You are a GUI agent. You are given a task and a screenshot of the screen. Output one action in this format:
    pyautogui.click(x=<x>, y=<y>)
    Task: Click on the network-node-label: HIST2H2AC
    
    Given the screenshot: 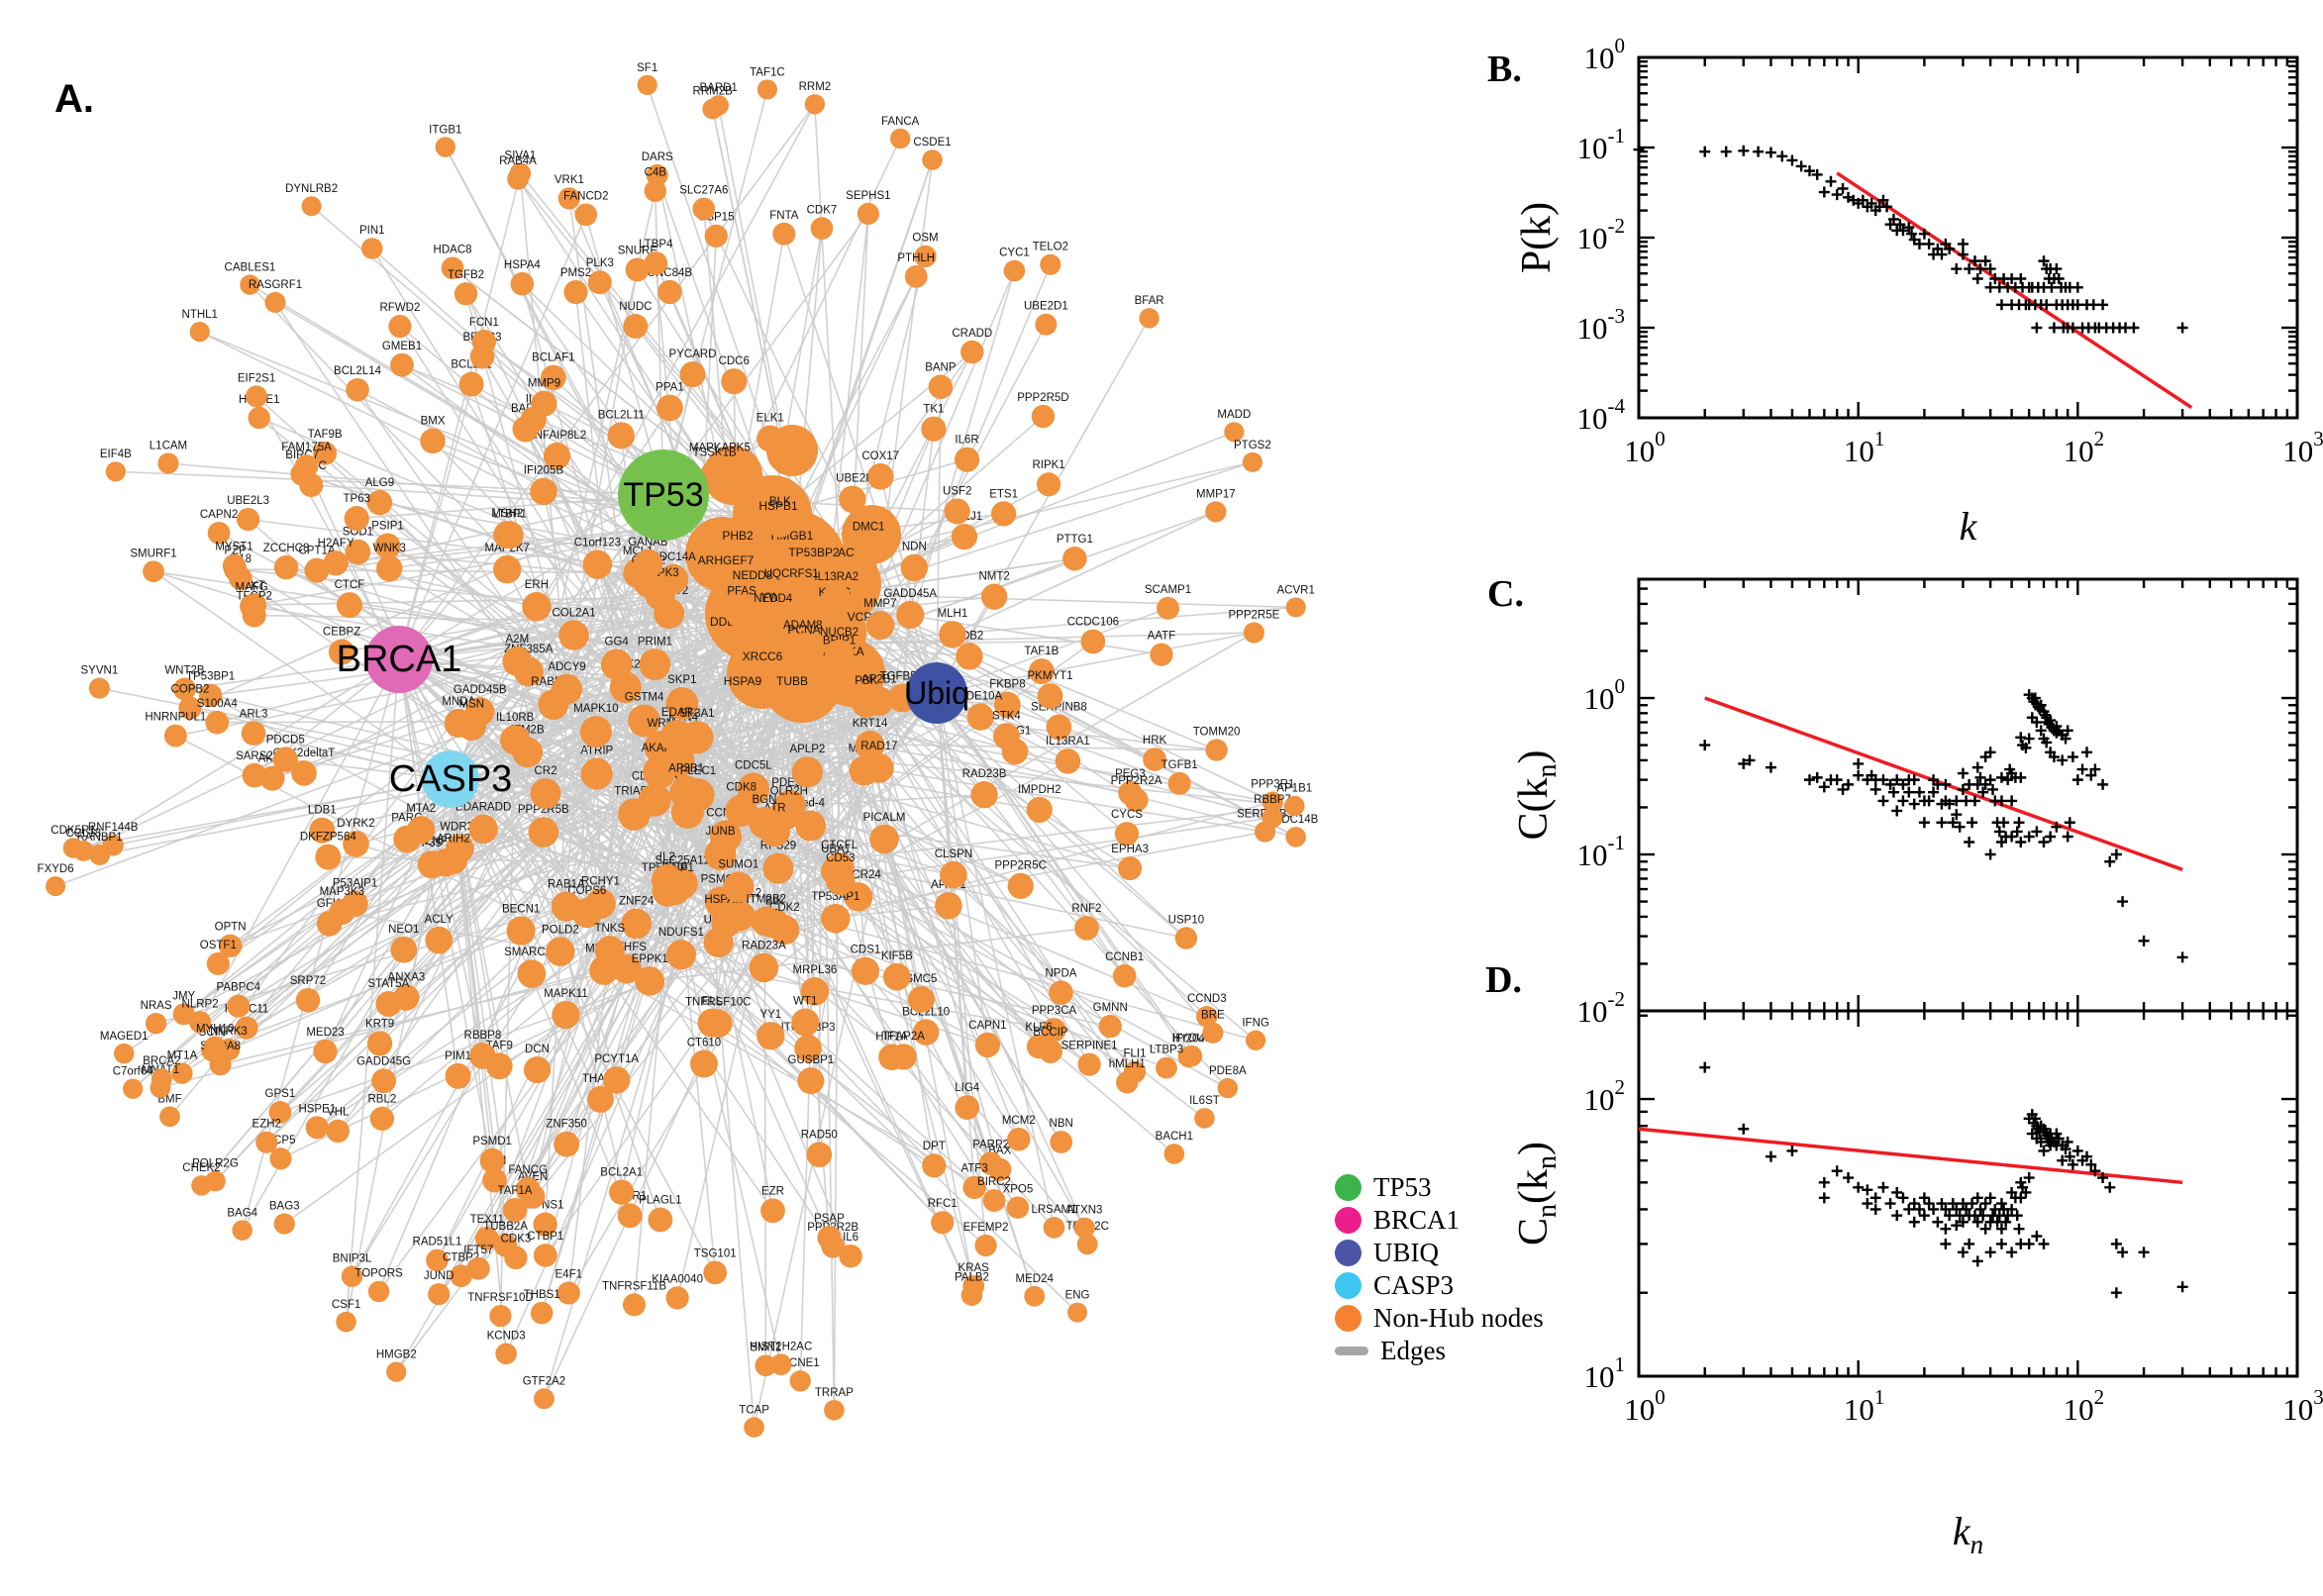 What is the action you would take?
    pyautogui.click(x=781, y=1346)
    